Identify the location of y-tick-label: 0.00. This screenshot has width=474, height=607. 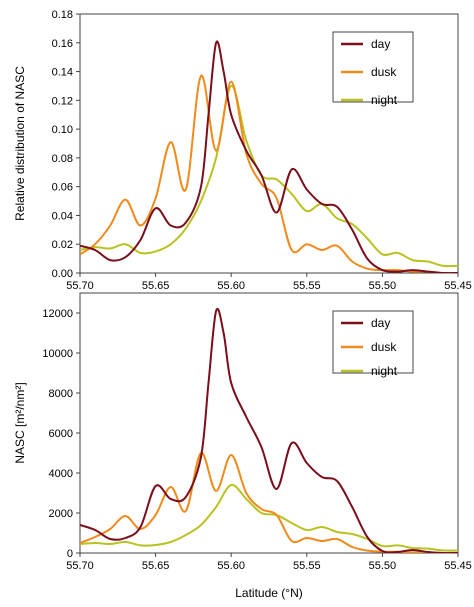
(62, 274).